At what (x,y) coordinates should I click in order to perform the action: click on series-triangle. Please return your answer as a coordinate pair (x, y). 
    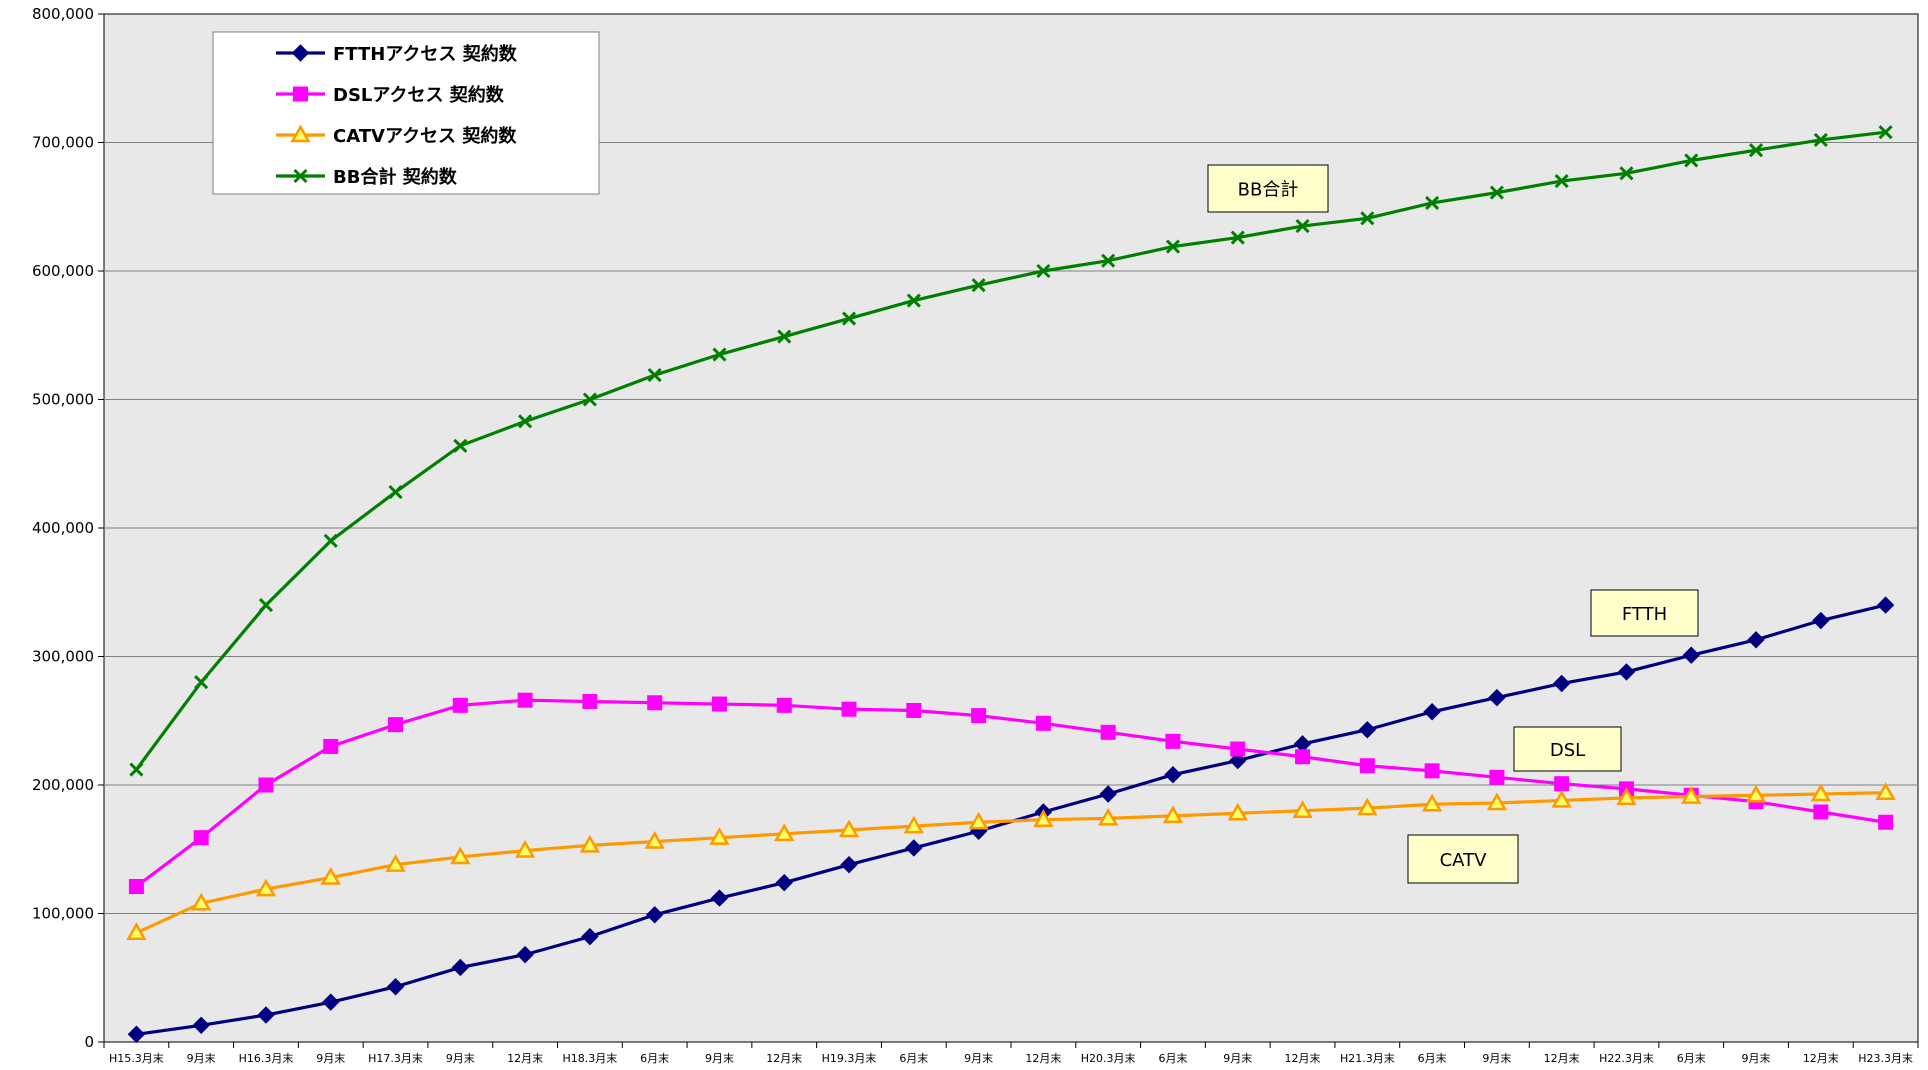
    Looking at the image, I should click on (1011, 861).